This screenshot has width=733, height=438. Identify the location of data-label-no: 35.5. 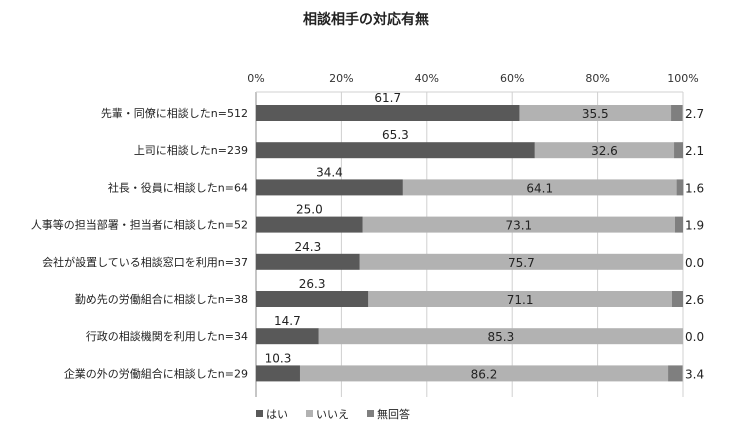
(595, 114).